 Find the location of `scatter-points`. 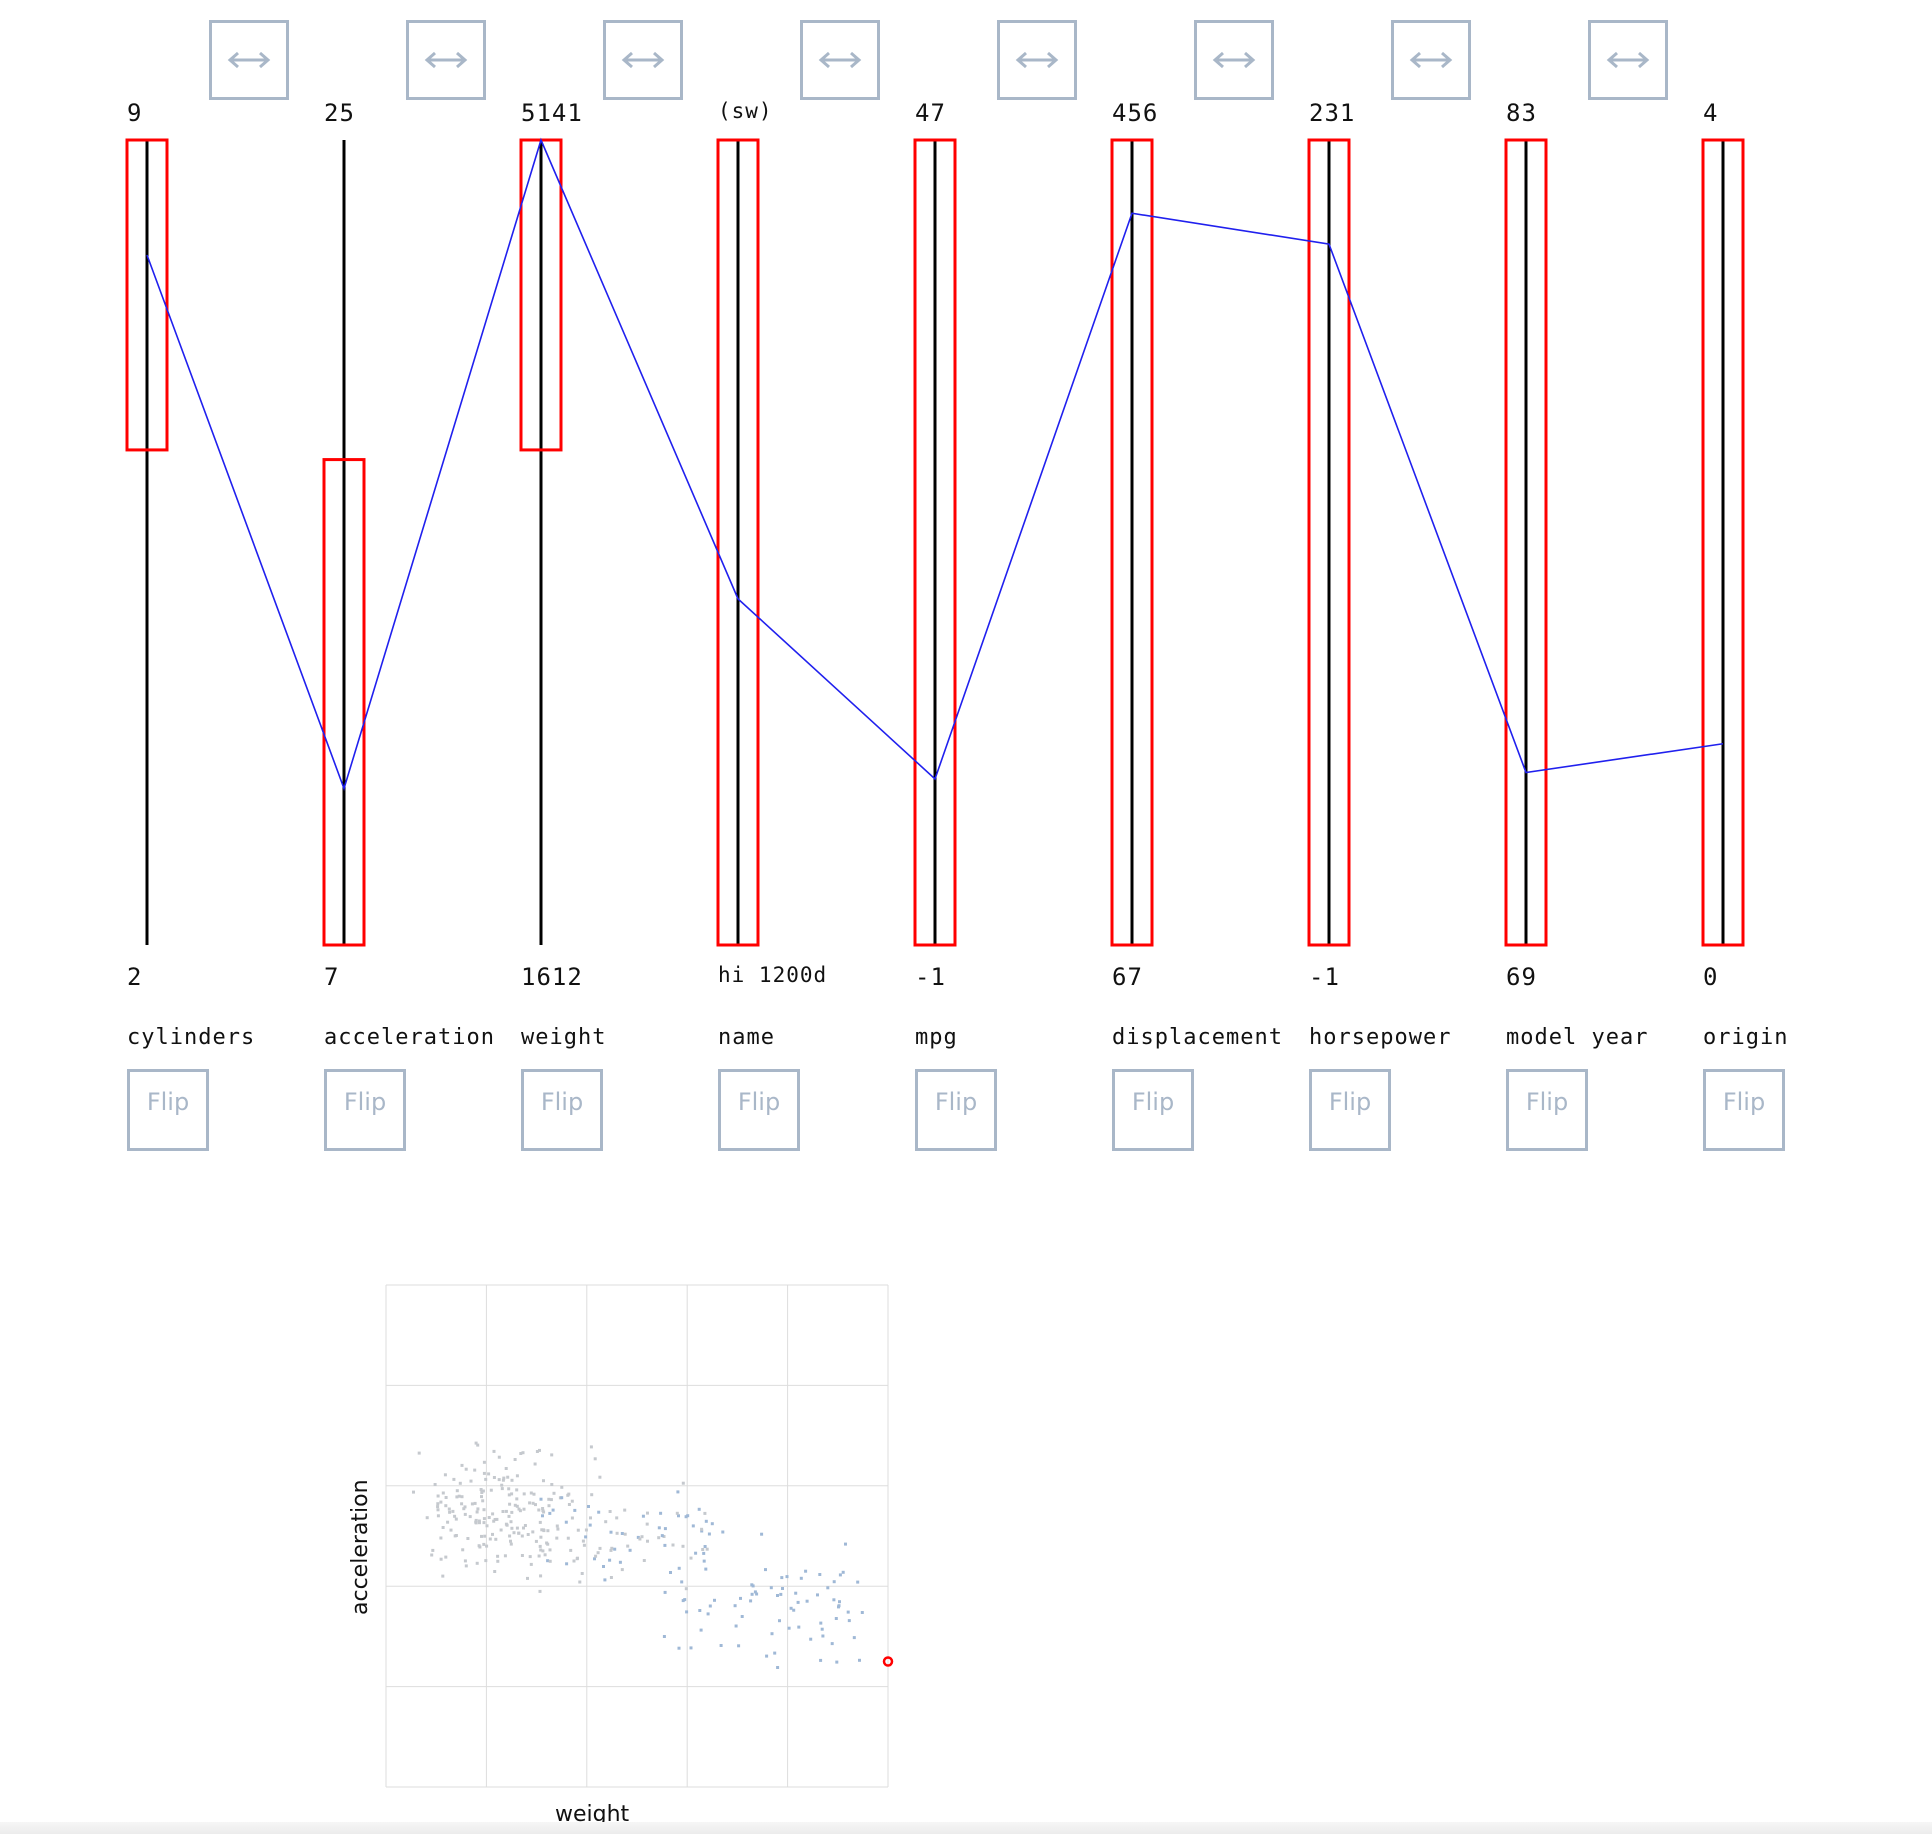

scatter-points is located at coordinates (638, 1555).